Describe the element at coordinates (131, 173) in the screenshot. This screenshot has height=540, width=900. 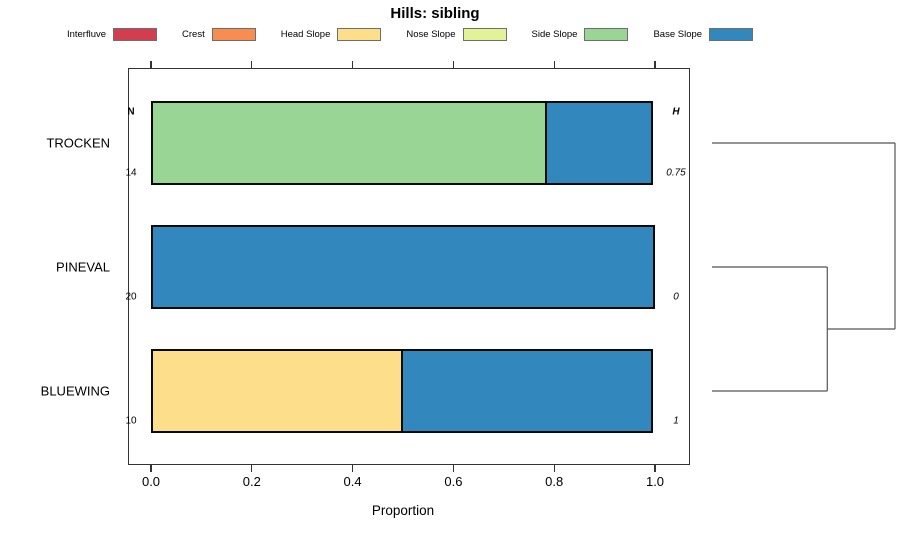
I see `n-value: 14` at that location.